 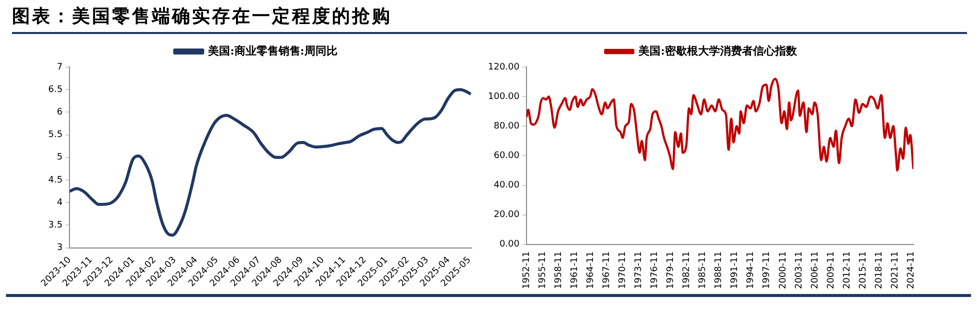 What do you see at coordinates (507, 126) in the screenshot?
I see `y-tick-label: 80.00` at bounding box center [507, 126].